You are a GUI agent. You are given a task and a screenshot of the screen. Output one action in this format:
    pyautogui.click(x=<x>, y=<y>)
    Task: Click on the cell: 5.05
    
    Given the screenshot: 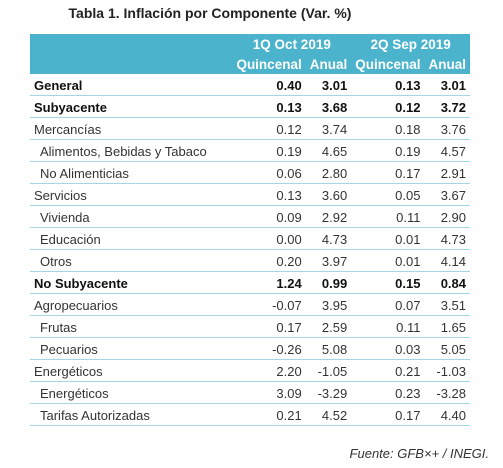 What is the action you would take?
    pyautogui.click(x=447, y=348)
    